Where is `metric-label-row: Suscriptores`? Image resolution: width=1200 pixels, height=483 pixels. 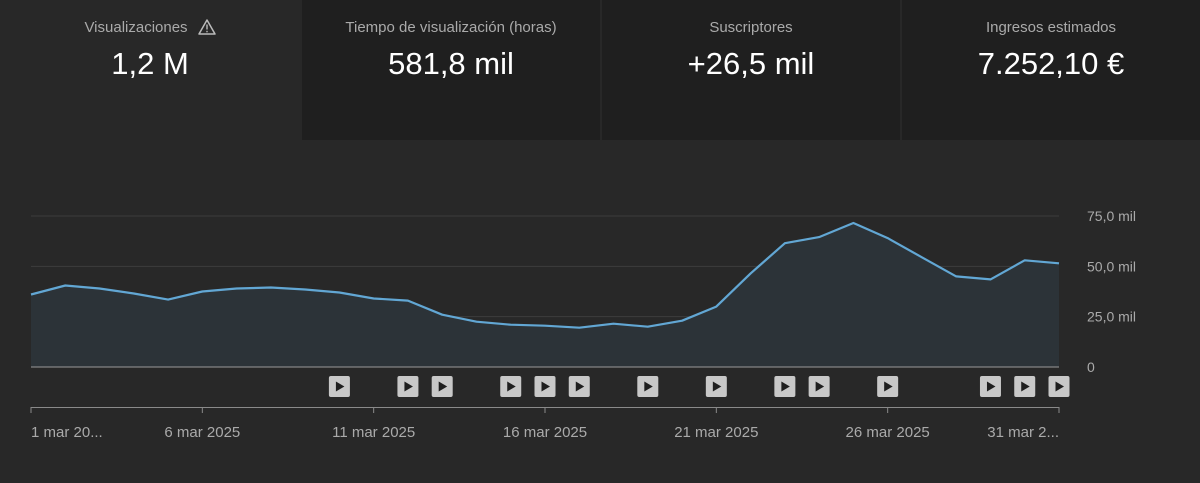
metric-label-row: Suscriptores is located at coordinates (750, 27).